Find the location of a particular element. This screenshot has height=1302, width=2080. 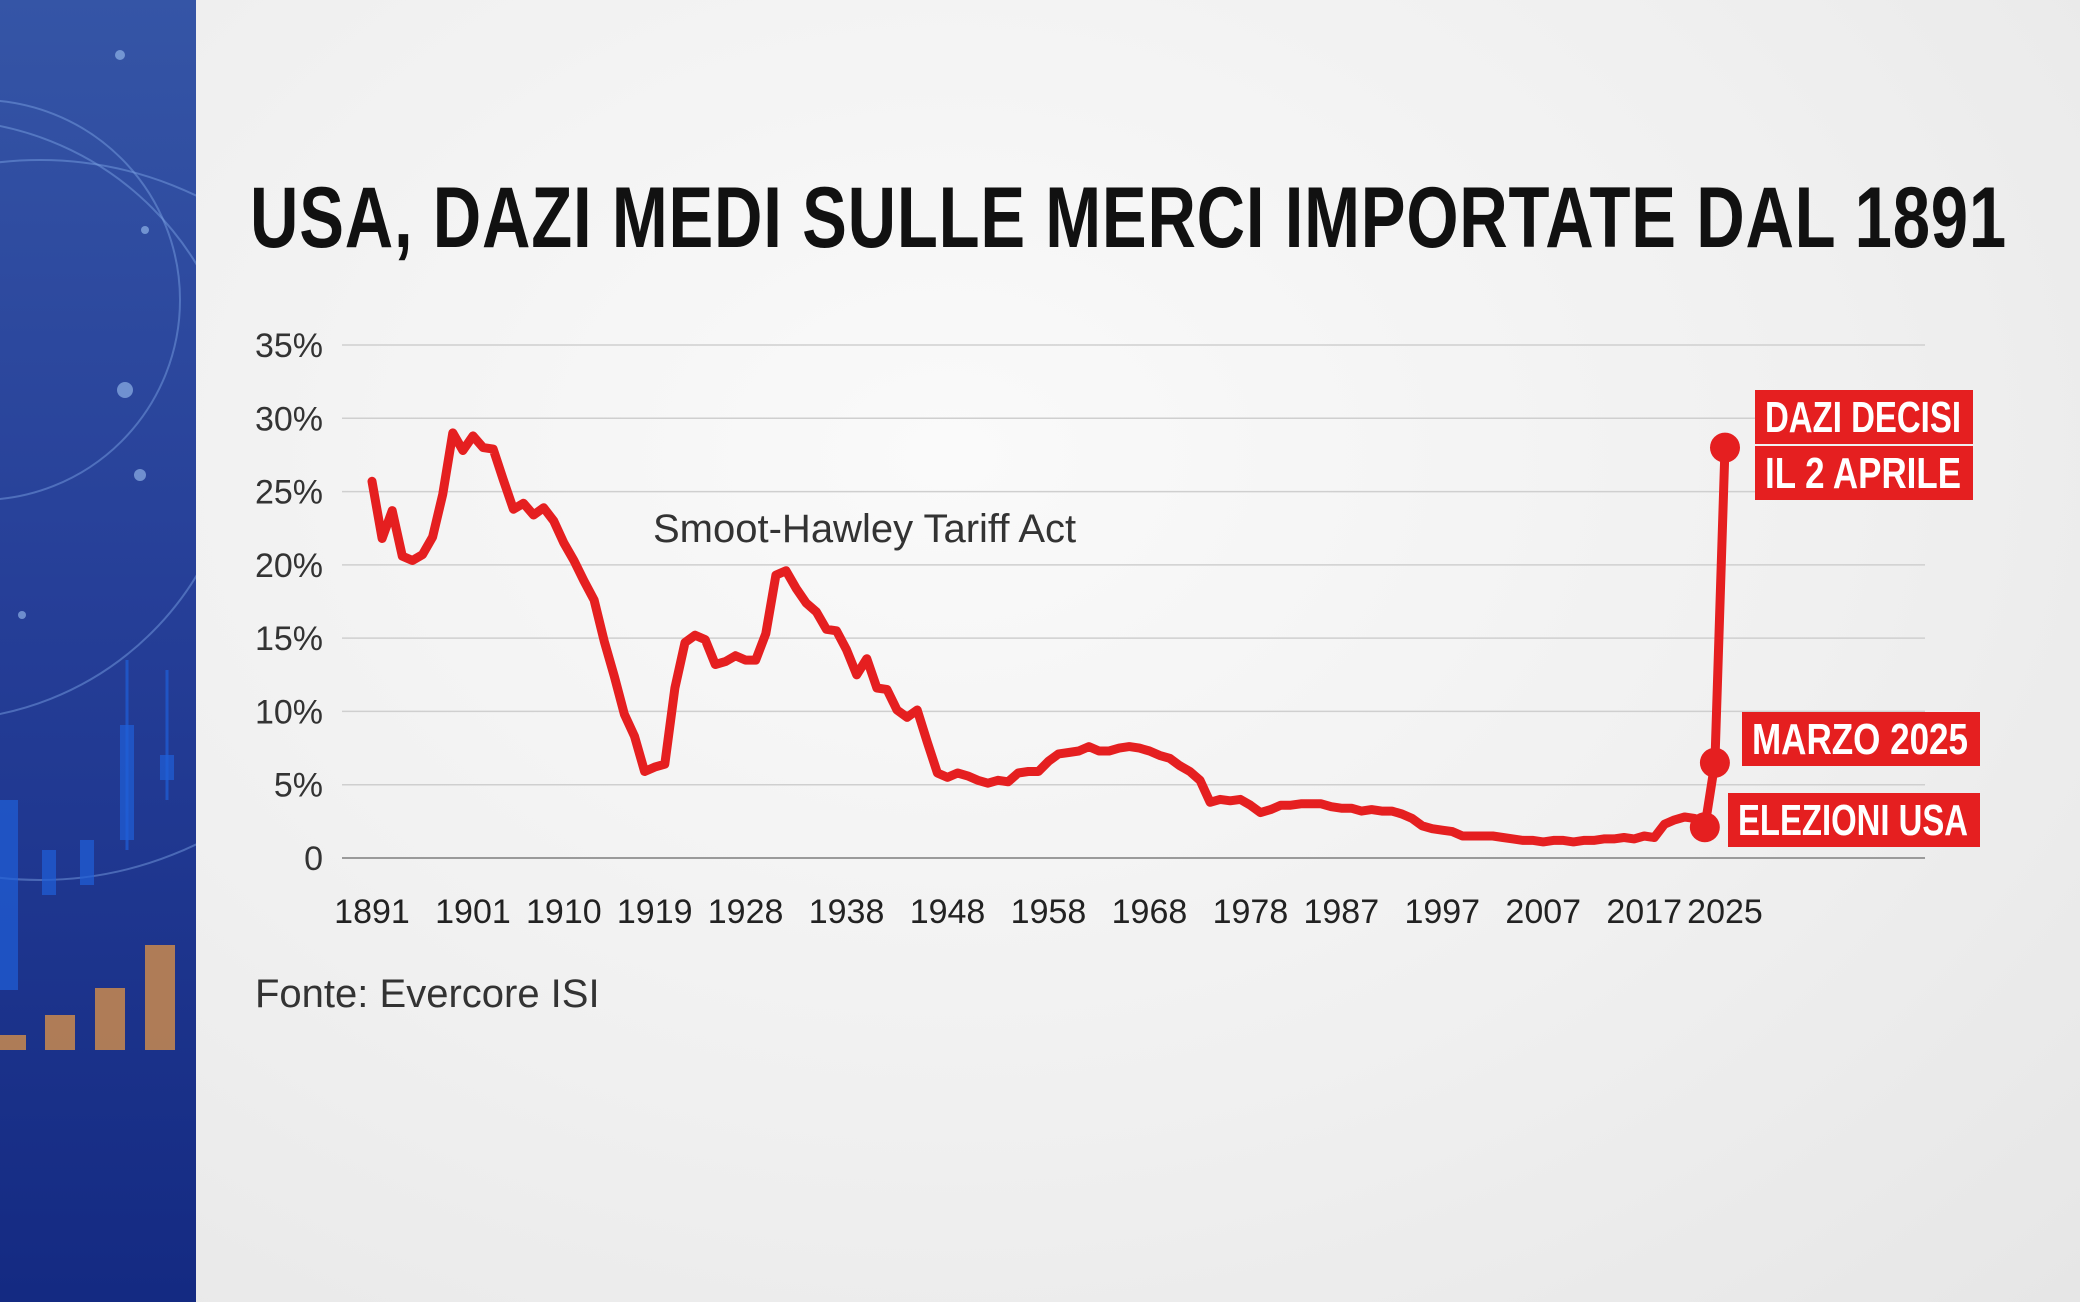

x-tick-label: 1928 is located at coordinates (746, 912).